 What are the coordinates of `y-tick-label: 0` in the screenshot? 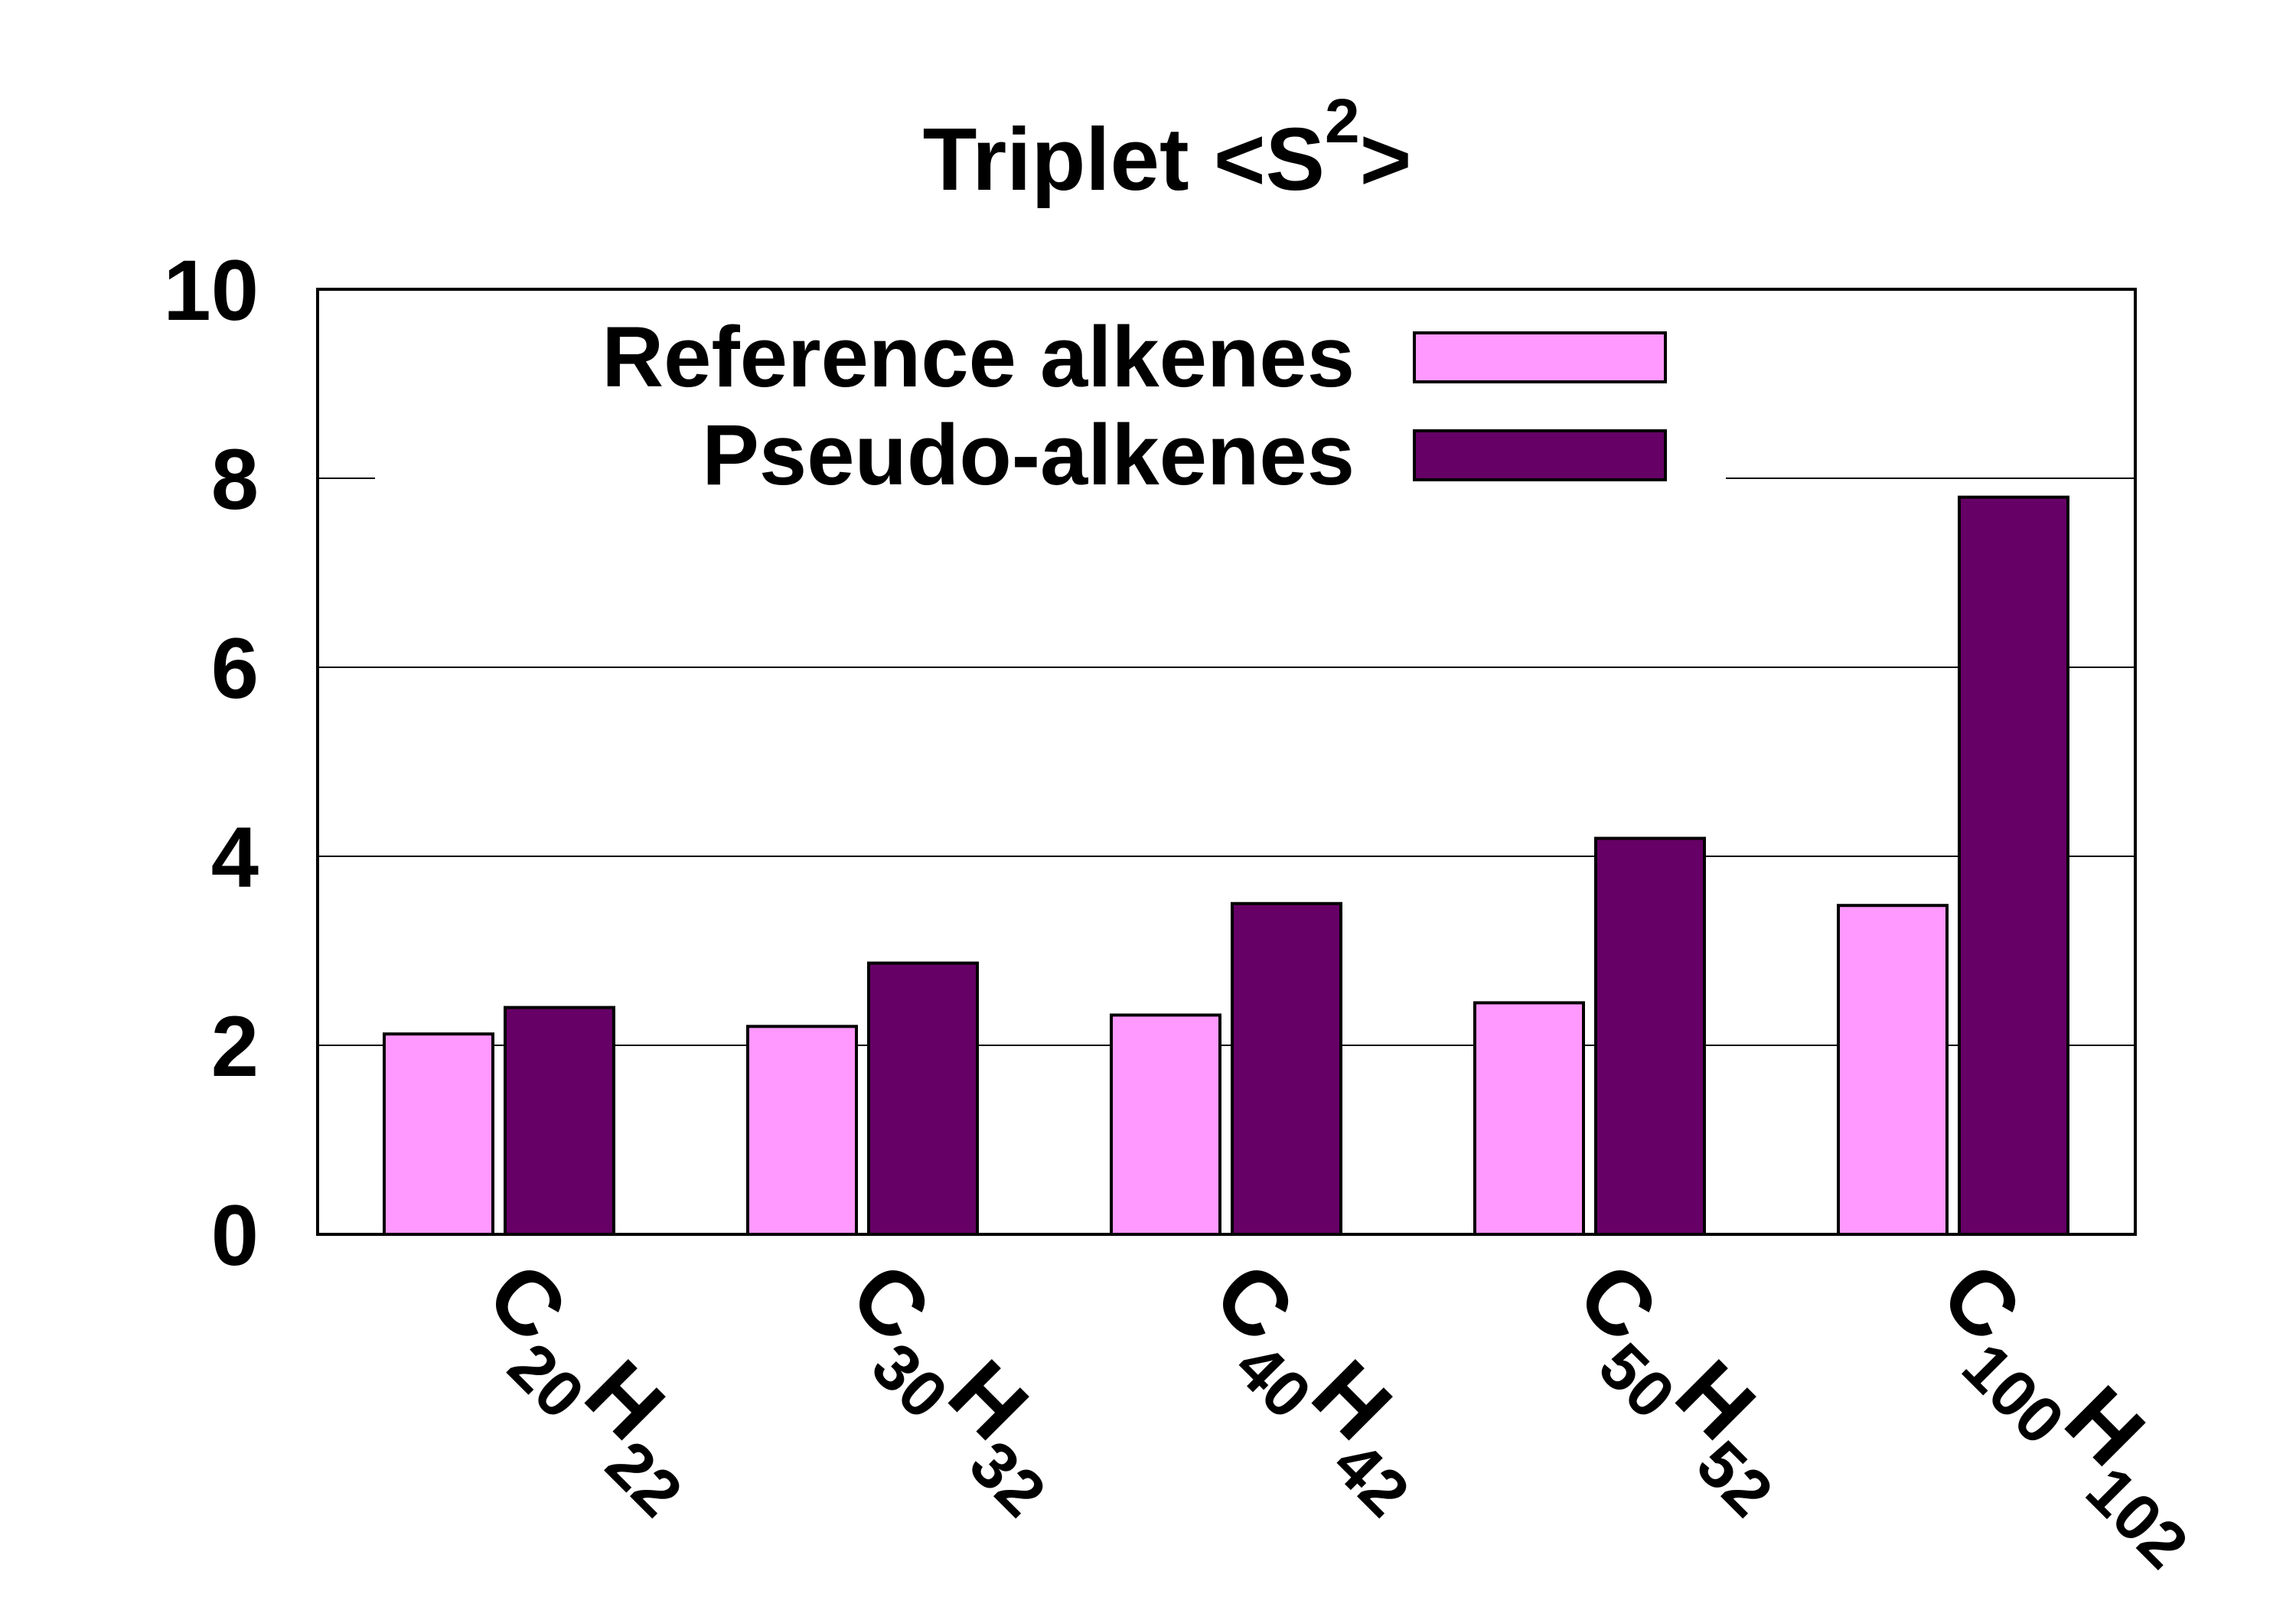 It's located at (235, 1235).